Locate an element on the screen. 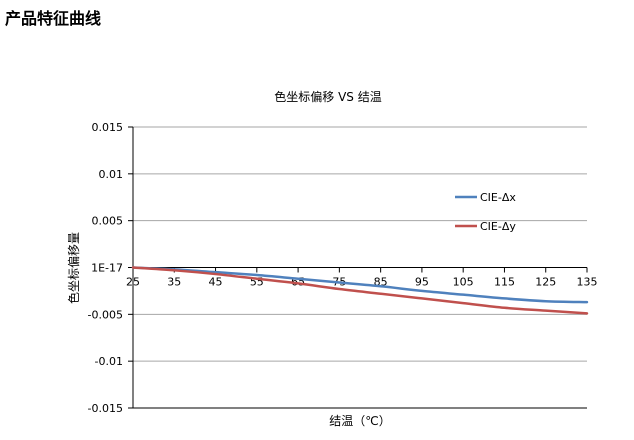 Image resolution: width=634 pixels, height=440 pixels. x-axis-ticks: 25 35 45 55 65 75 85 95 105 115 125 135 is located at coordinates (362, 278).